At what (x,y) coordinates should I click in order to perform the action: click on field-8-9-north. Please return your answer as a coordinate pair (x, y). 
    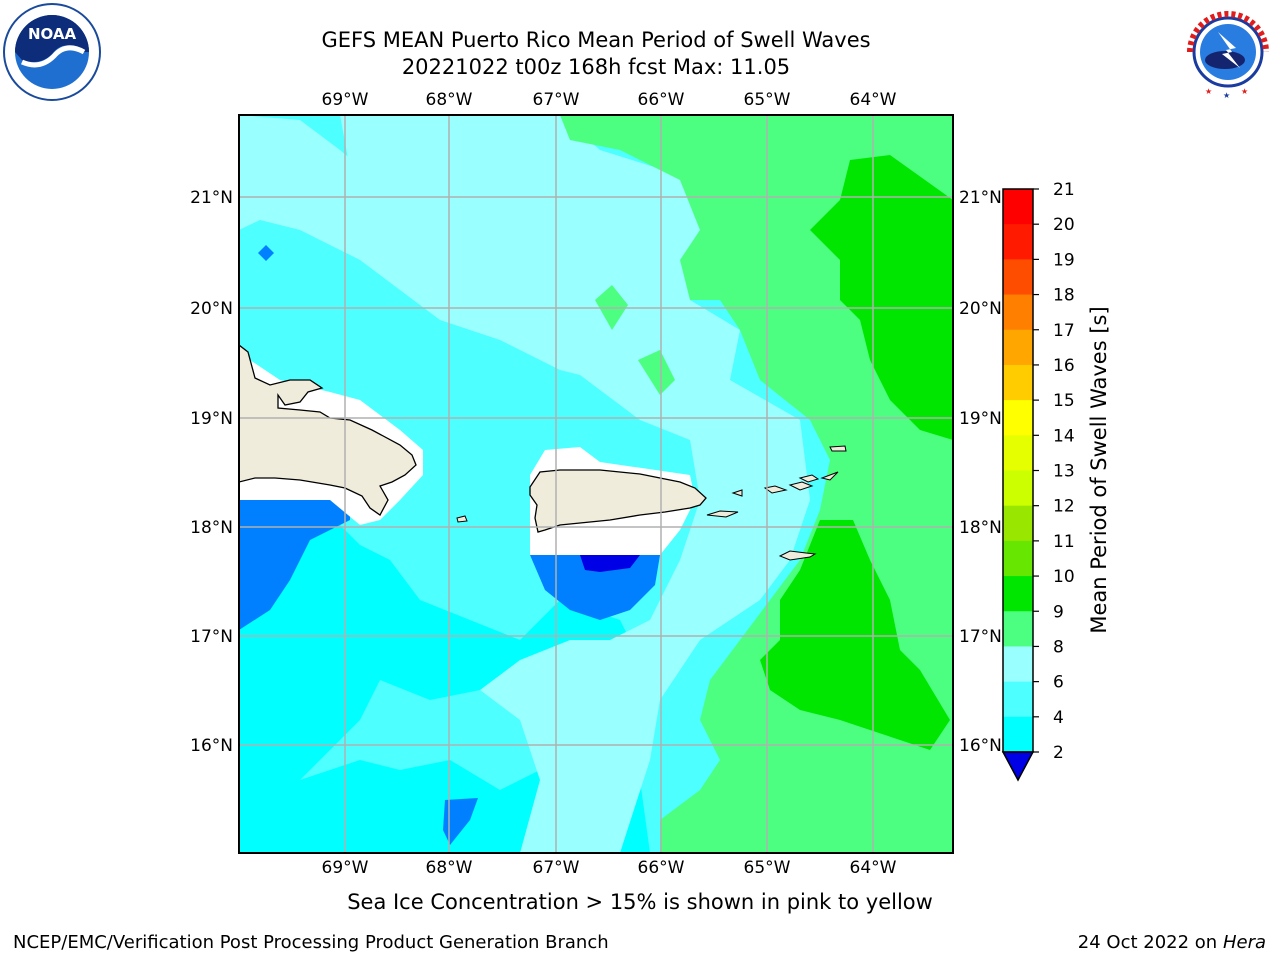
    Looking at the image, I should click on (429, 247).